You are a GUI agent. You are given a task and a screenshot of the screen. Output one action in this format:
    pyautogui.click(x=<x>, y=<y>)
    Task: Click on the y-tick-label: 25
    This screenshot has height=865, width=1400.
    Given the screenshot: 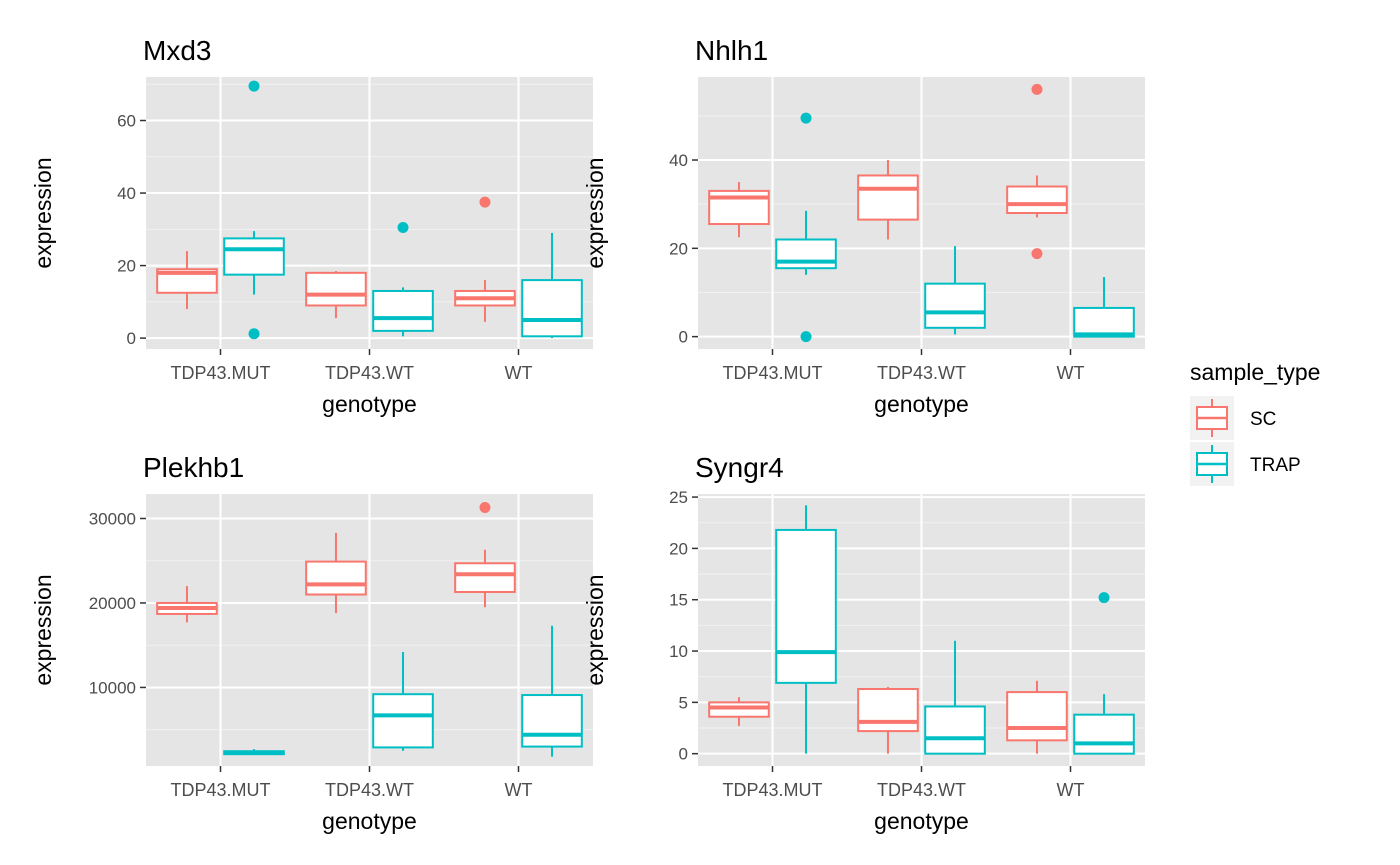 What is the action you would take?
    pyautogui.click(x=678, y=497)
    